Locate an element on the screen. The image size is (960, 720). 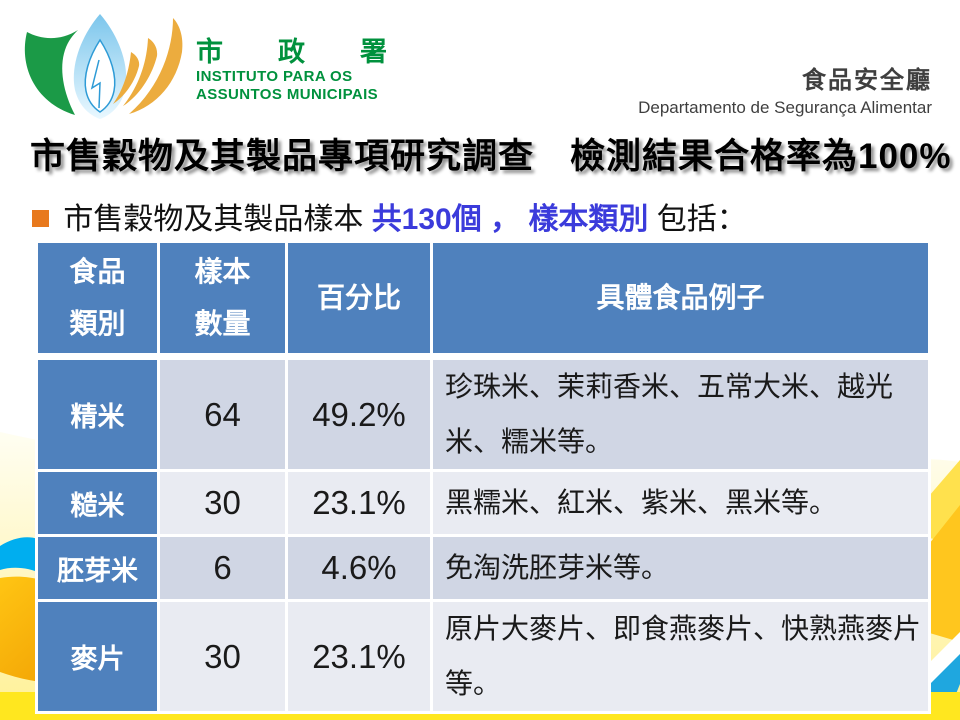
cell-examples: 黑糯米、紅米、紫米、黑米等。 is located at coordinates (680, 503).